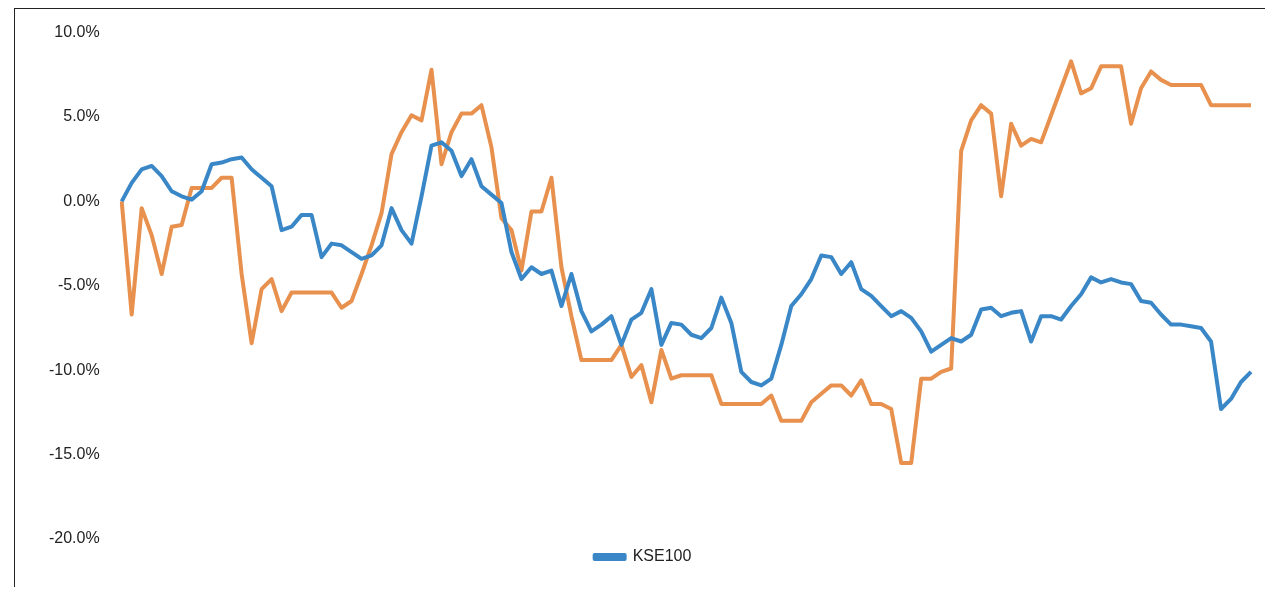 This screenshot has width=1267, height=595. What do you see at coordinates (74, 369) in the screenshot?
I see `y-tick-label: -10.0%` at bounding box center [74, 369].